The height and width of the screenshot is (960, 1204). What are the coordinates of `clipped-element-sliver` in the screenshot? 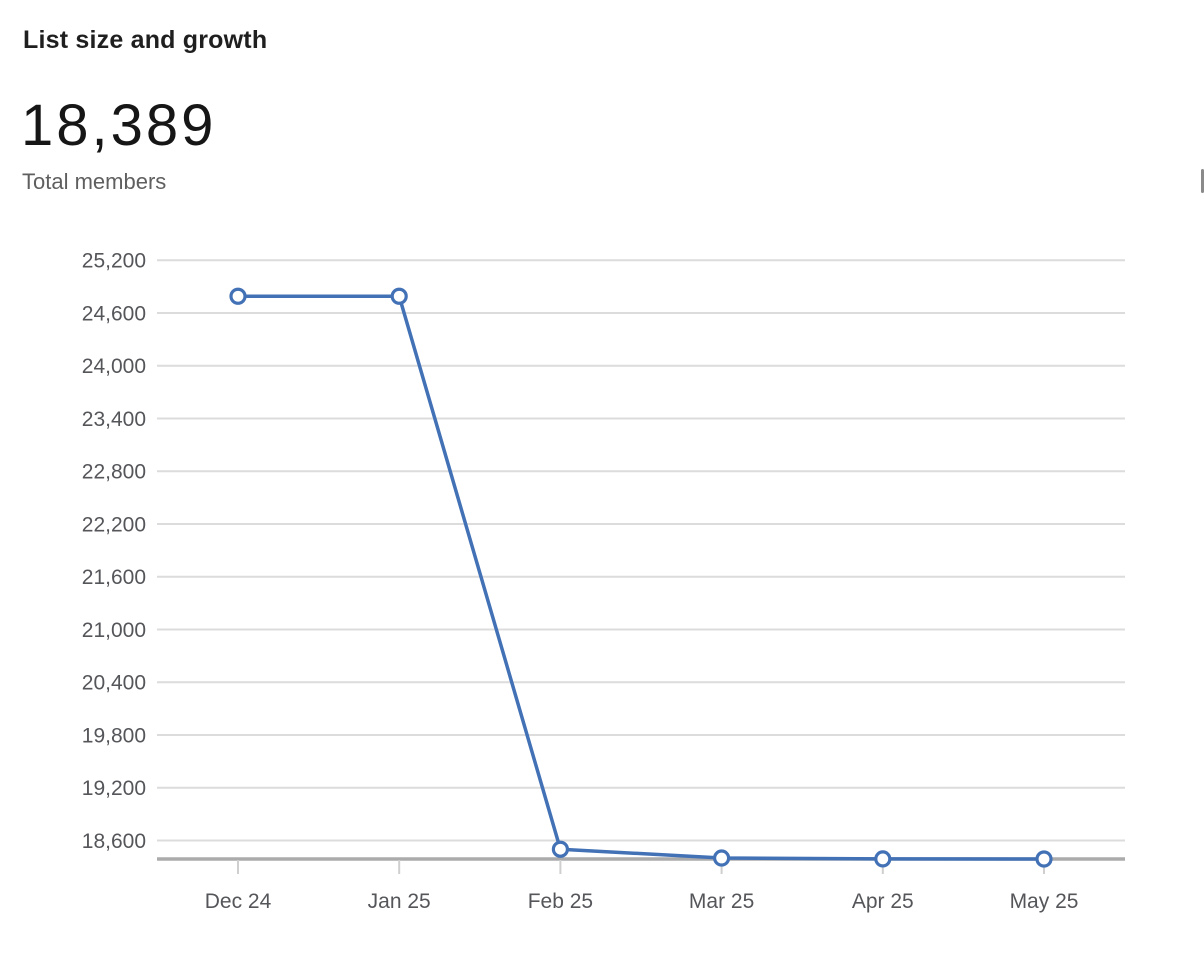 It's located at (1202, 181).